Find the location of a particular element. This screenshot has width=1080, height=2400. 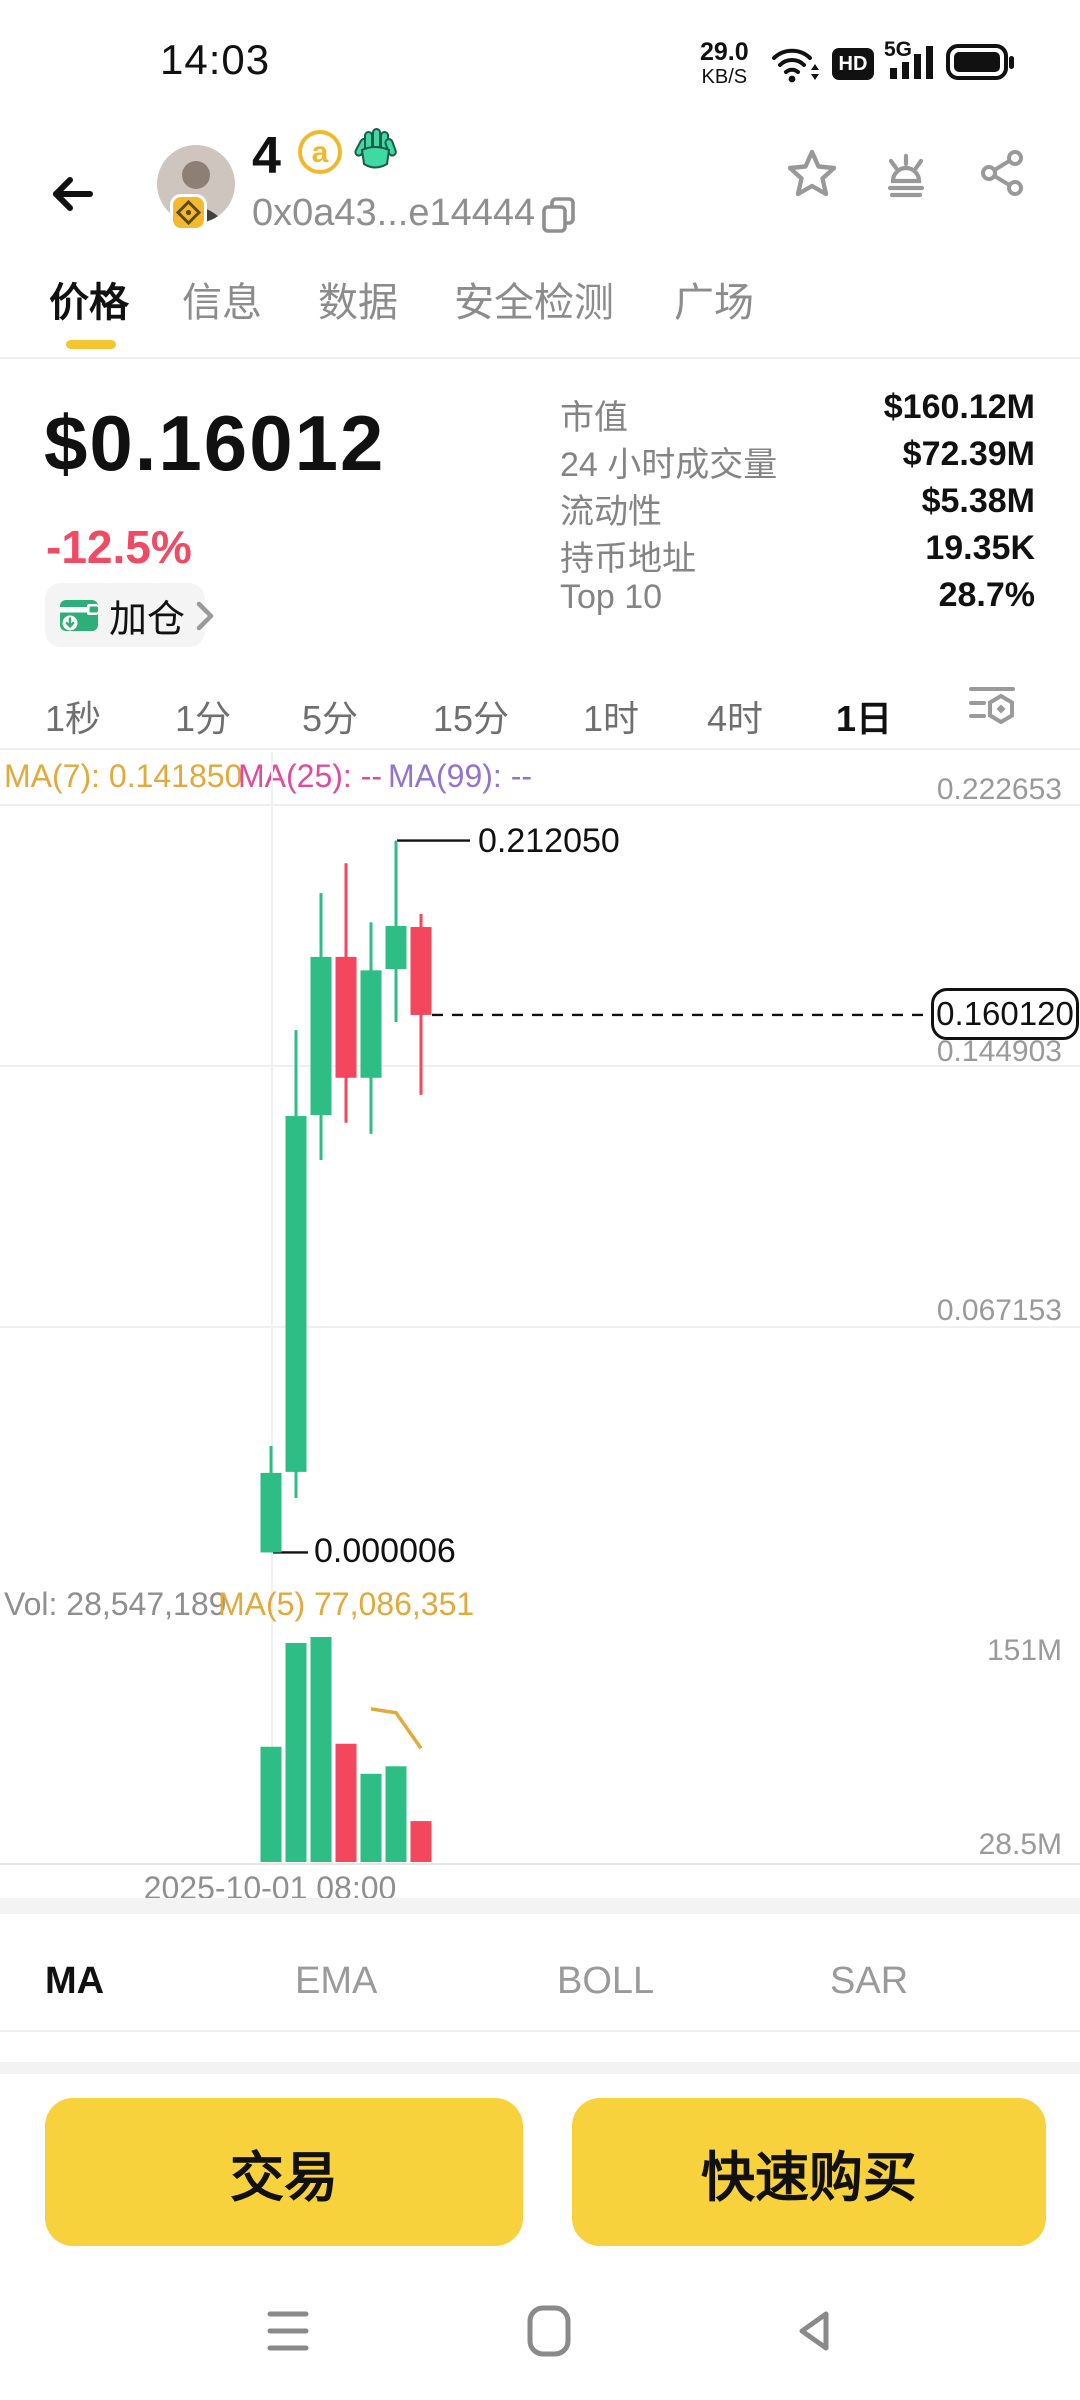

header-divider is located at coordinates (540, 358).